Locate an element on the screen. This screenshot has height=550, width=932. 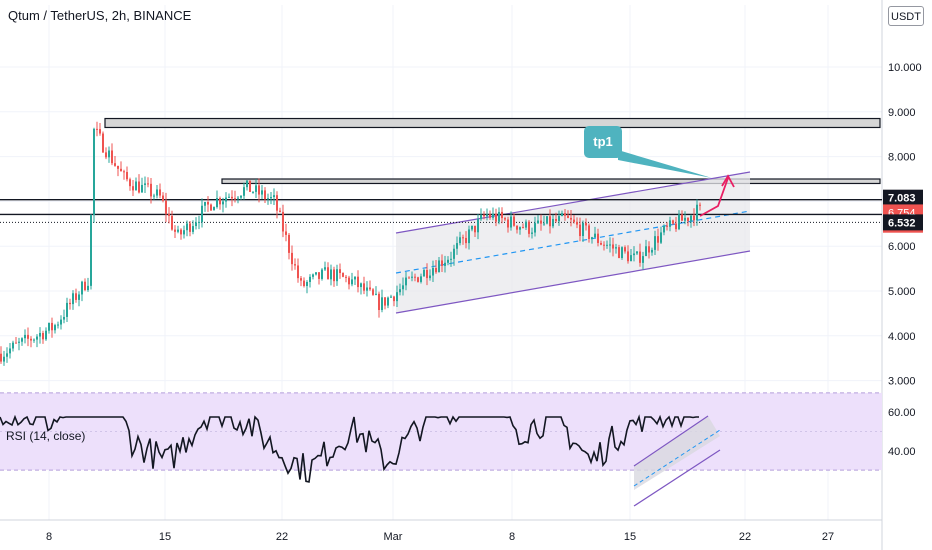
x-tick-label: 22 is located at coordinates (745, 537).